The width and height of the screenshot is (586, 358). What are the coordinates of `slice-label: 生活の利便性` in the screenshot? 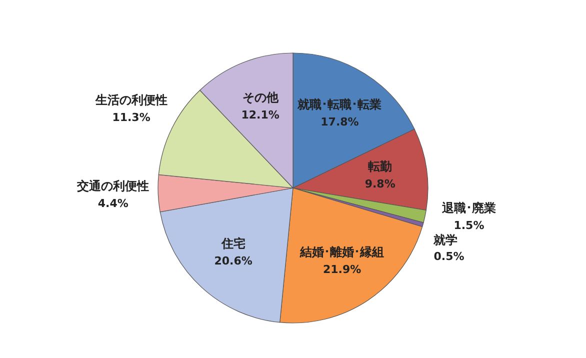 It's located at (131, 99).